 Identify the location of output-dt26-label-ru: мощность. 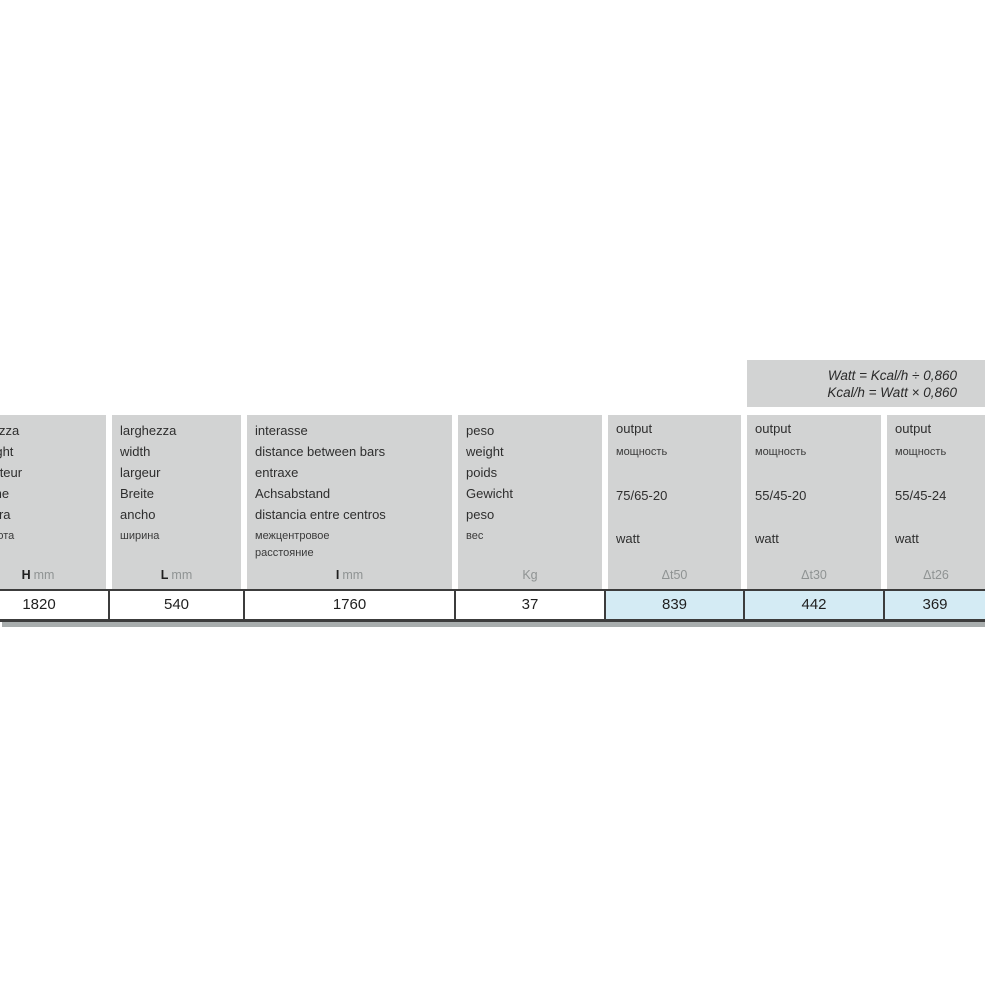
(921, 452).